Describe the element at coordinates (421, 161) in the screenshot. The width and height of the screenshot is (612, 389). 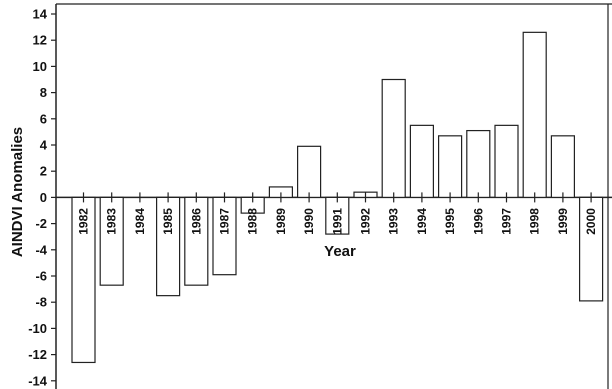
I see `bar-1994` at that location.